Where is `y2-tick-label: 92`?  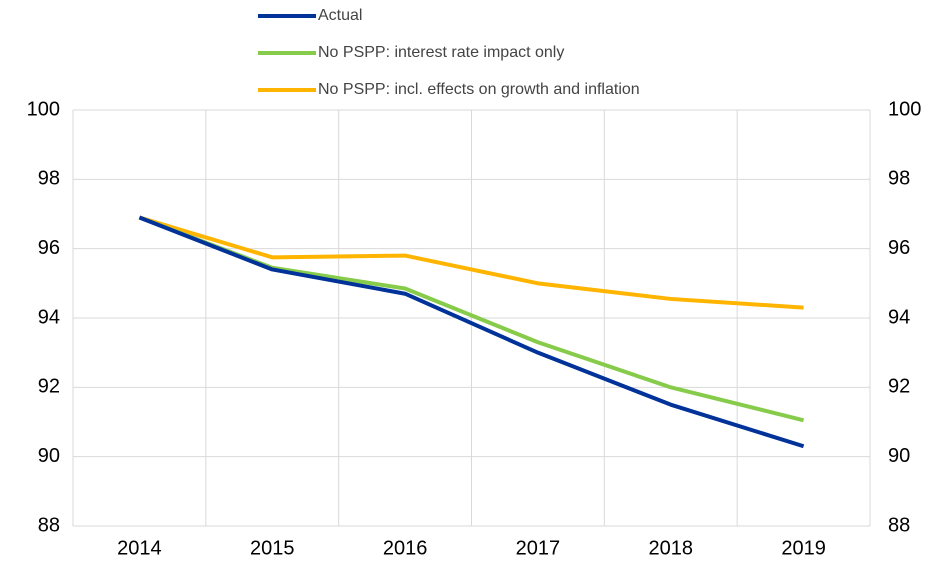
y2-tick-label: 92 is located at coordinates (899, 387).